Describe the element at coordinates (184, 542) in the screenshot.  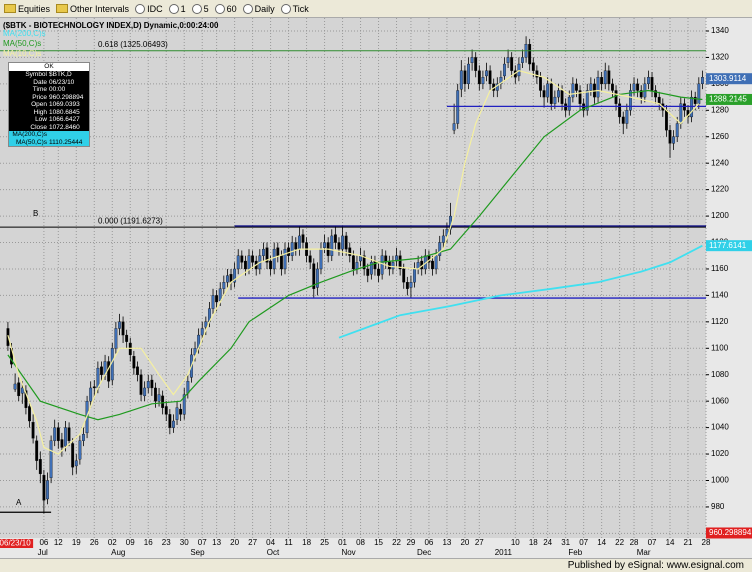
I see `x-tick-label: 30` at that location.